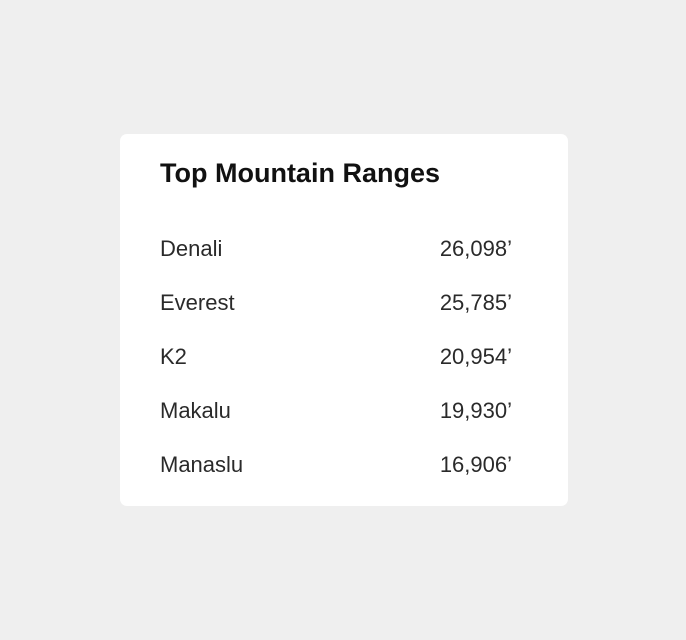 The width and height of the screenshot is (686, 640). Describe the element at coordinates (202, 464) in the screenshot. I see `mountain-name: Manaslu` at that location.